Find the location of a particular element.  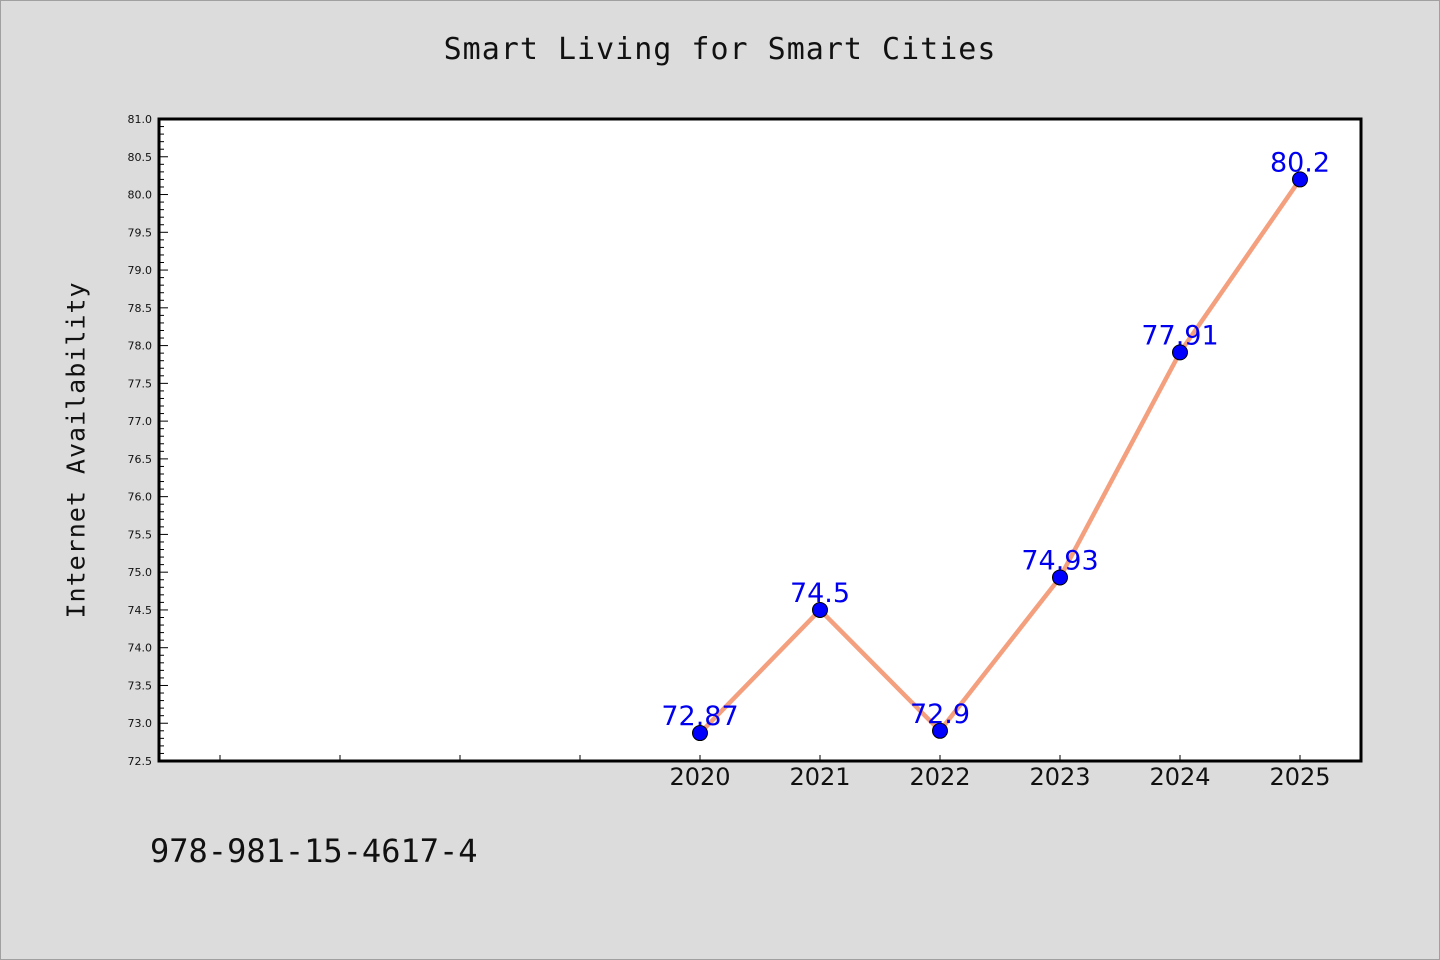

x-tick-label: 2025 is located at coordinates (1299, 777).